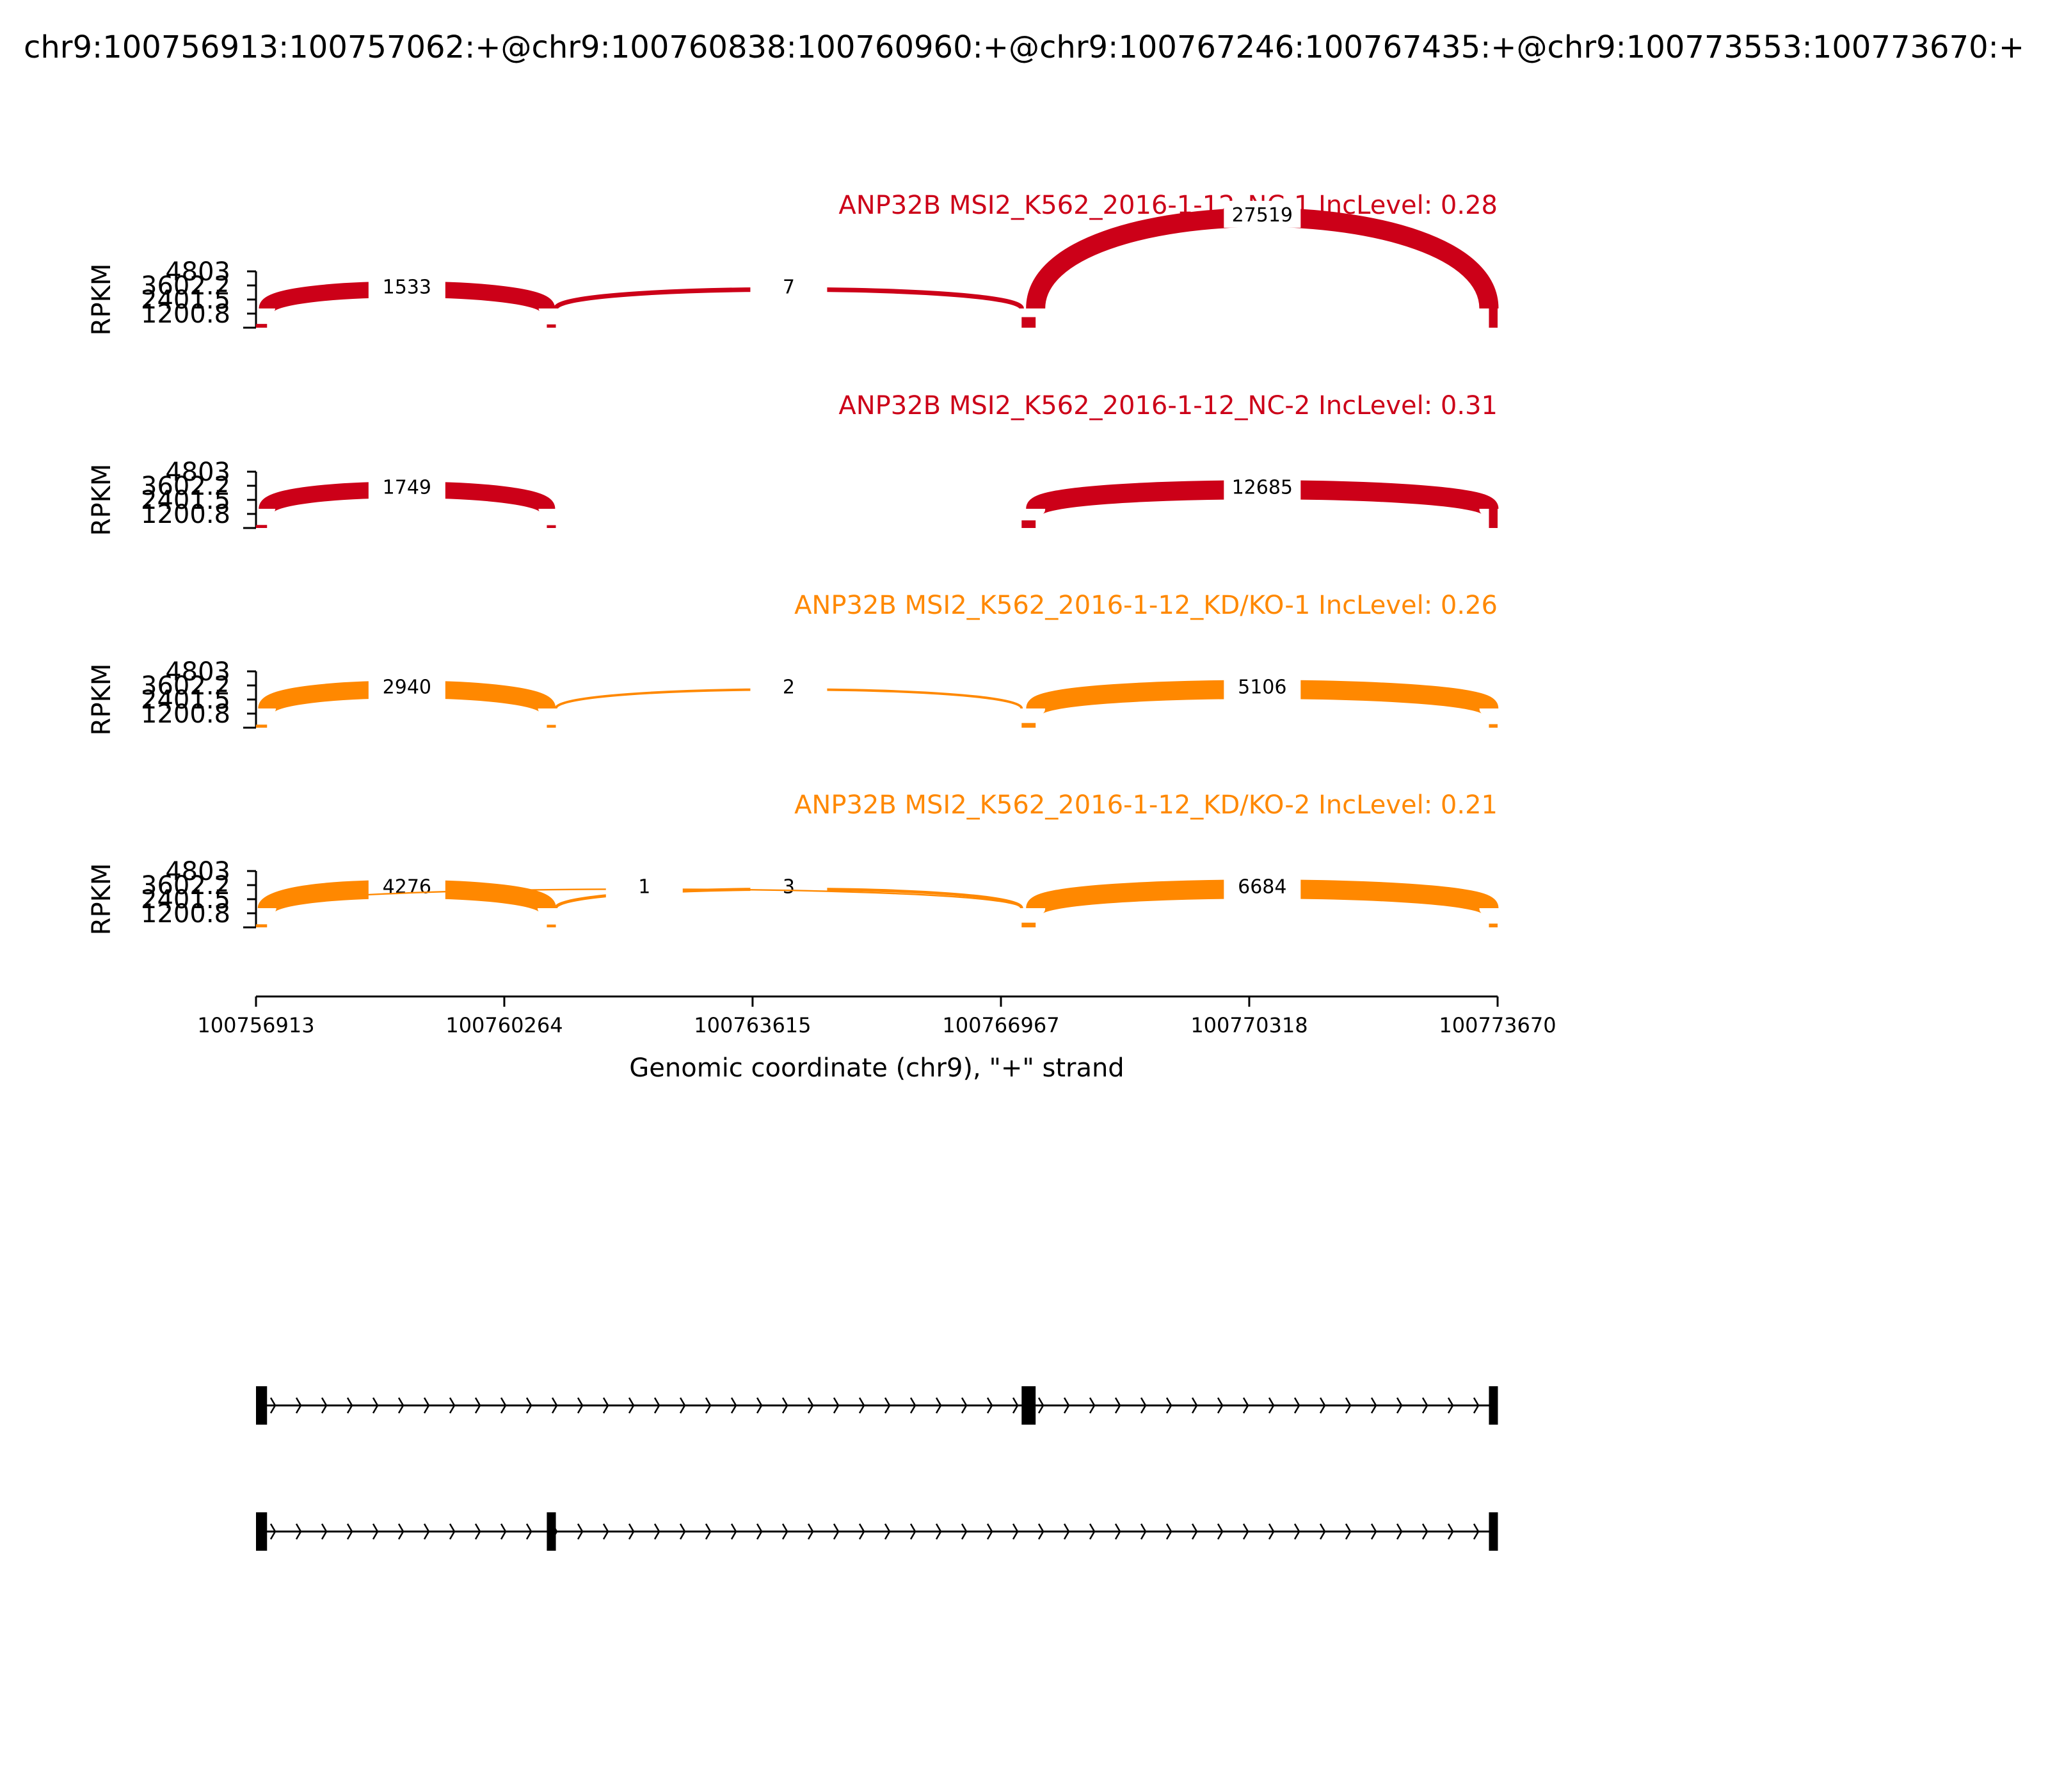 The width and height of the screenshot is (2048, 1792). Describe the element at coordinates (752, 1025) in the screenshot. I see `x-tick-label: 100763615` at that location.